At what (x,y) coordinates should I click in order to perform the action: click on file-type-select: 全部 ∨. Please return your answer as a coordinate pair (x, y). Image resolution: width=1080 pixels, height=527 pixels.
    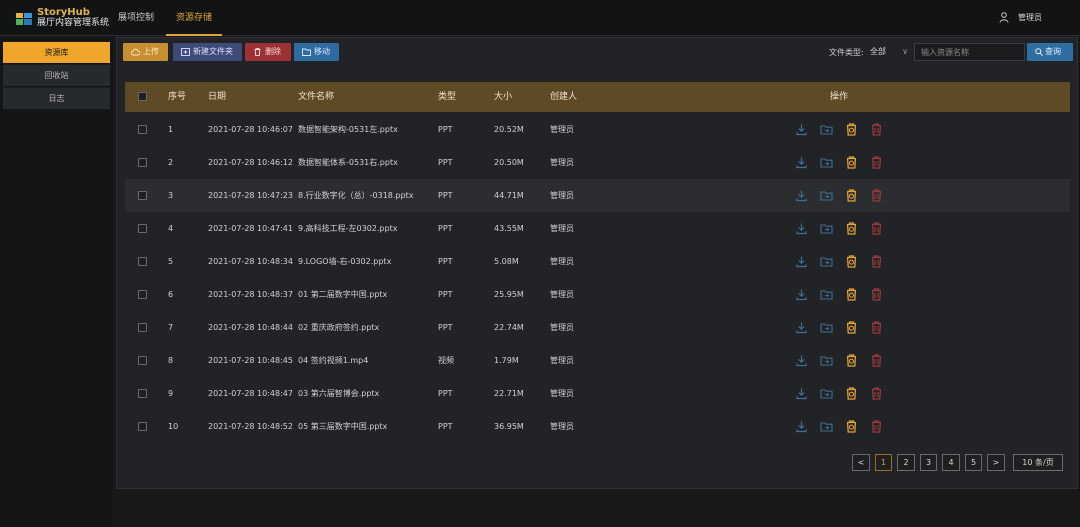
    Looking at the image, I should click on (890, 52).